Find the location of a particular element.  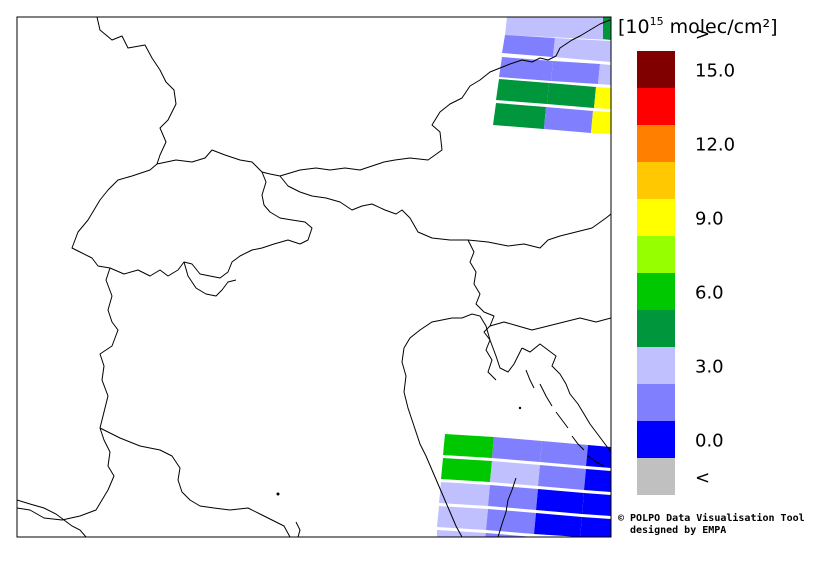

unit-base: 10 is located at coordinates (637, 27).